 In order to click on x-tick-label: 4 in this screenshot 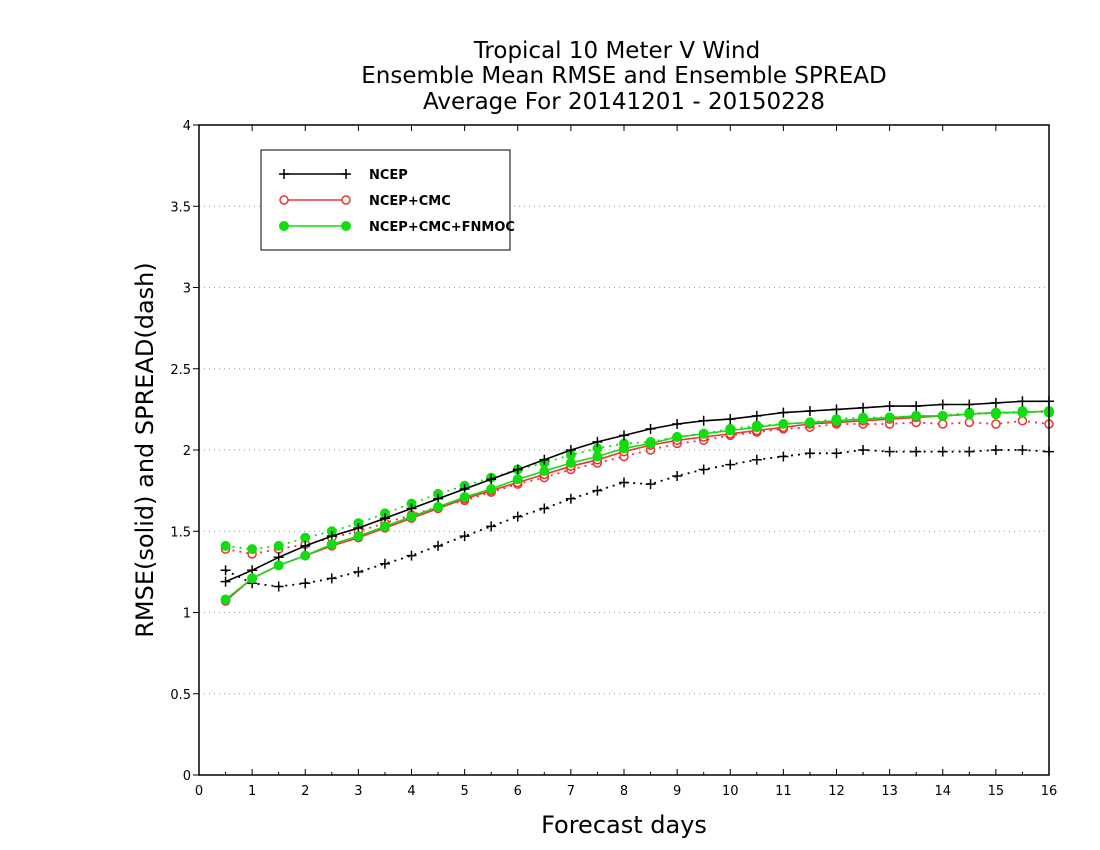, I will do `click(411, 791)`.